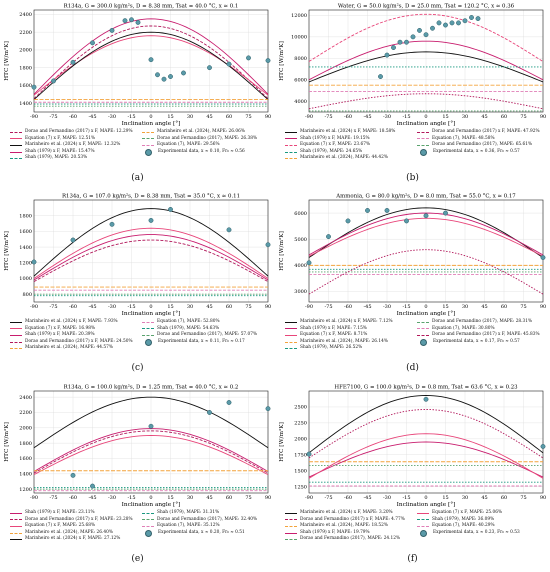 Image resolution: width=550 pixels, height=572 pixels. I want to click on y-tick-label: 2000, so click(25, 51).